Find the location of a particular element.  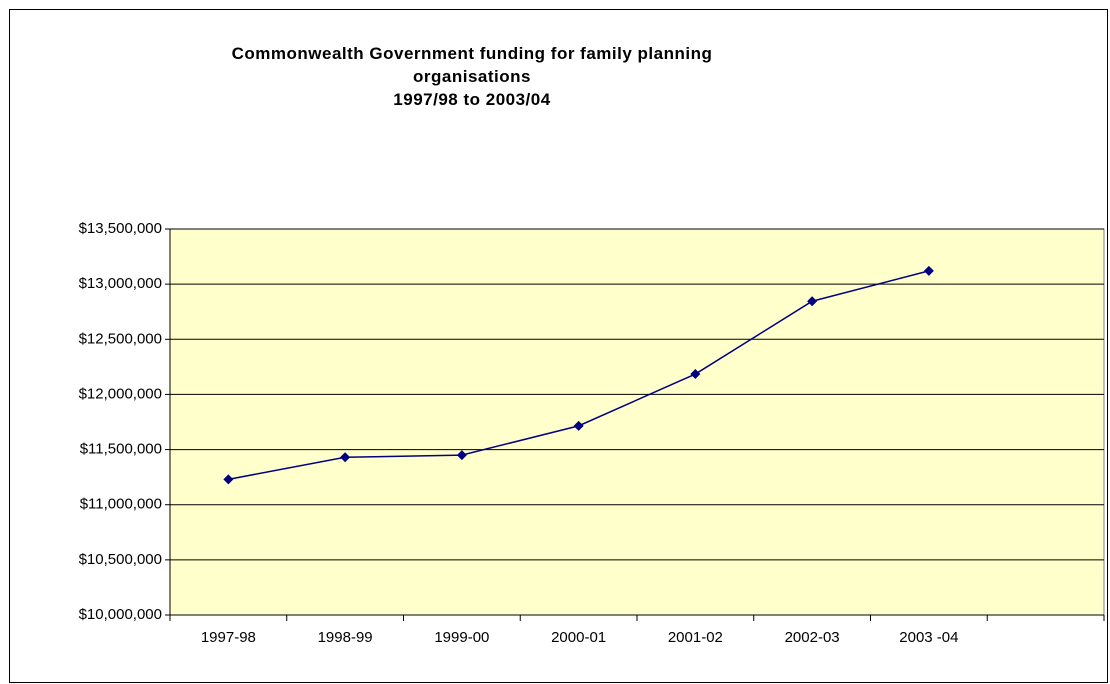

x-tick-label: 1997-98 is located at coordinates (228, 637).